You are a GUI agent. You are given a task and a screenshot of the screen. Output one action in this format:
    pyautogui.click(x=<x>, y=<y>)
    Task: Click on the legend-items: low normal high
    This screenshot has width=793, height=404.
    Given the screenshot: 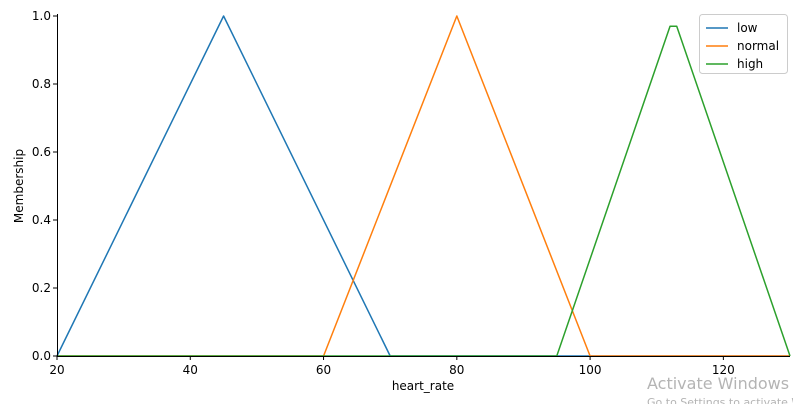 What is the action you would take?
    pyautogui.click(x=742, y=46)
    